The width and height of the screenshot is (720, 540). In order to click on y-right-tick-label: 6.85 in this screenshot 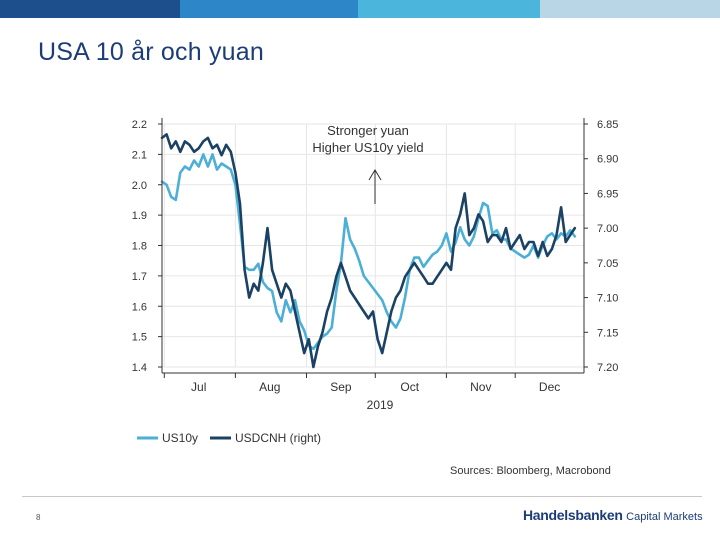, I will do `click(607, 125)`.